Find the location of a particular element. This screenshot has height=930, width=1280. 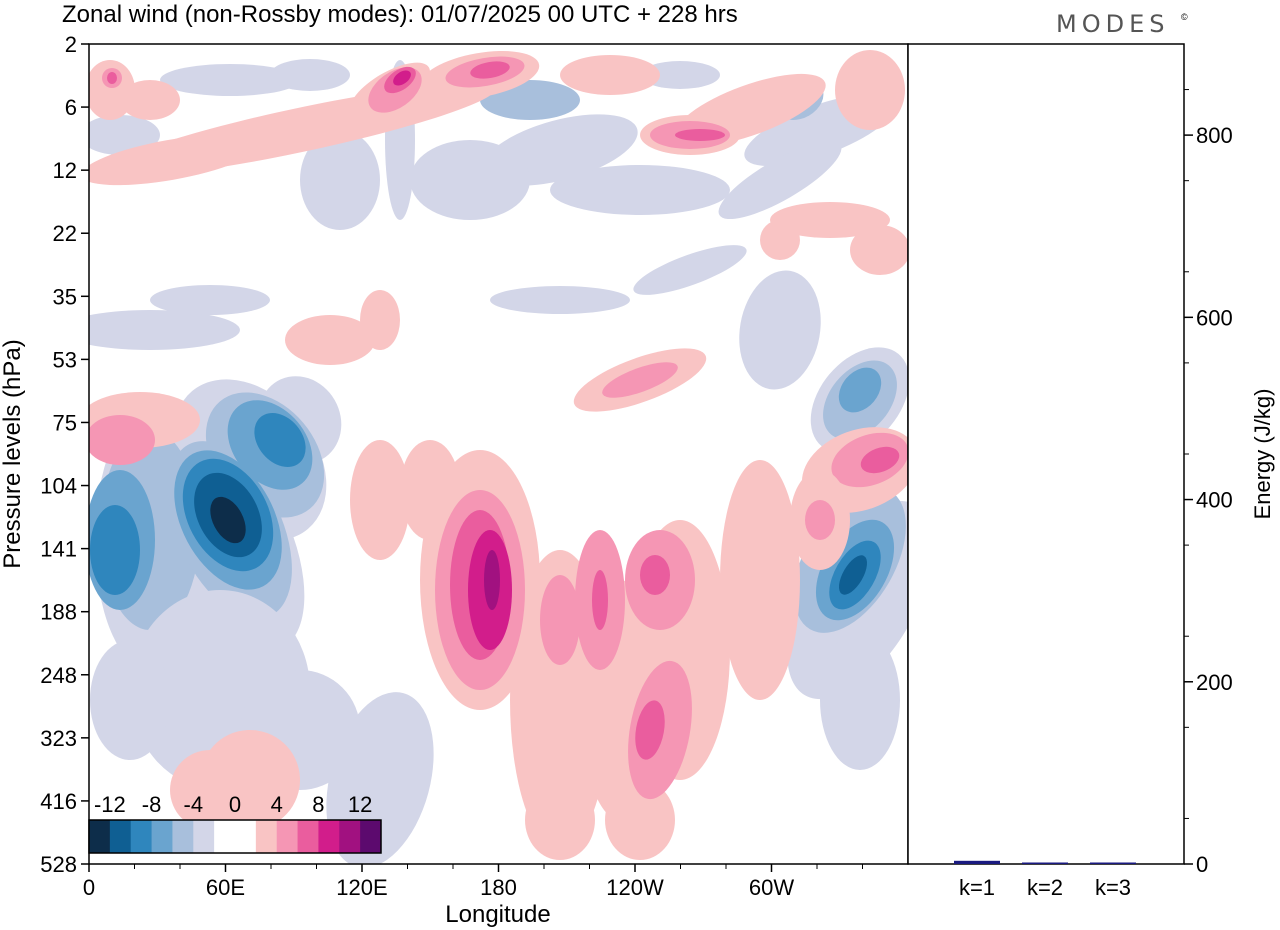

energy-tick-label: 0 is located at coordinates (1202, 864).